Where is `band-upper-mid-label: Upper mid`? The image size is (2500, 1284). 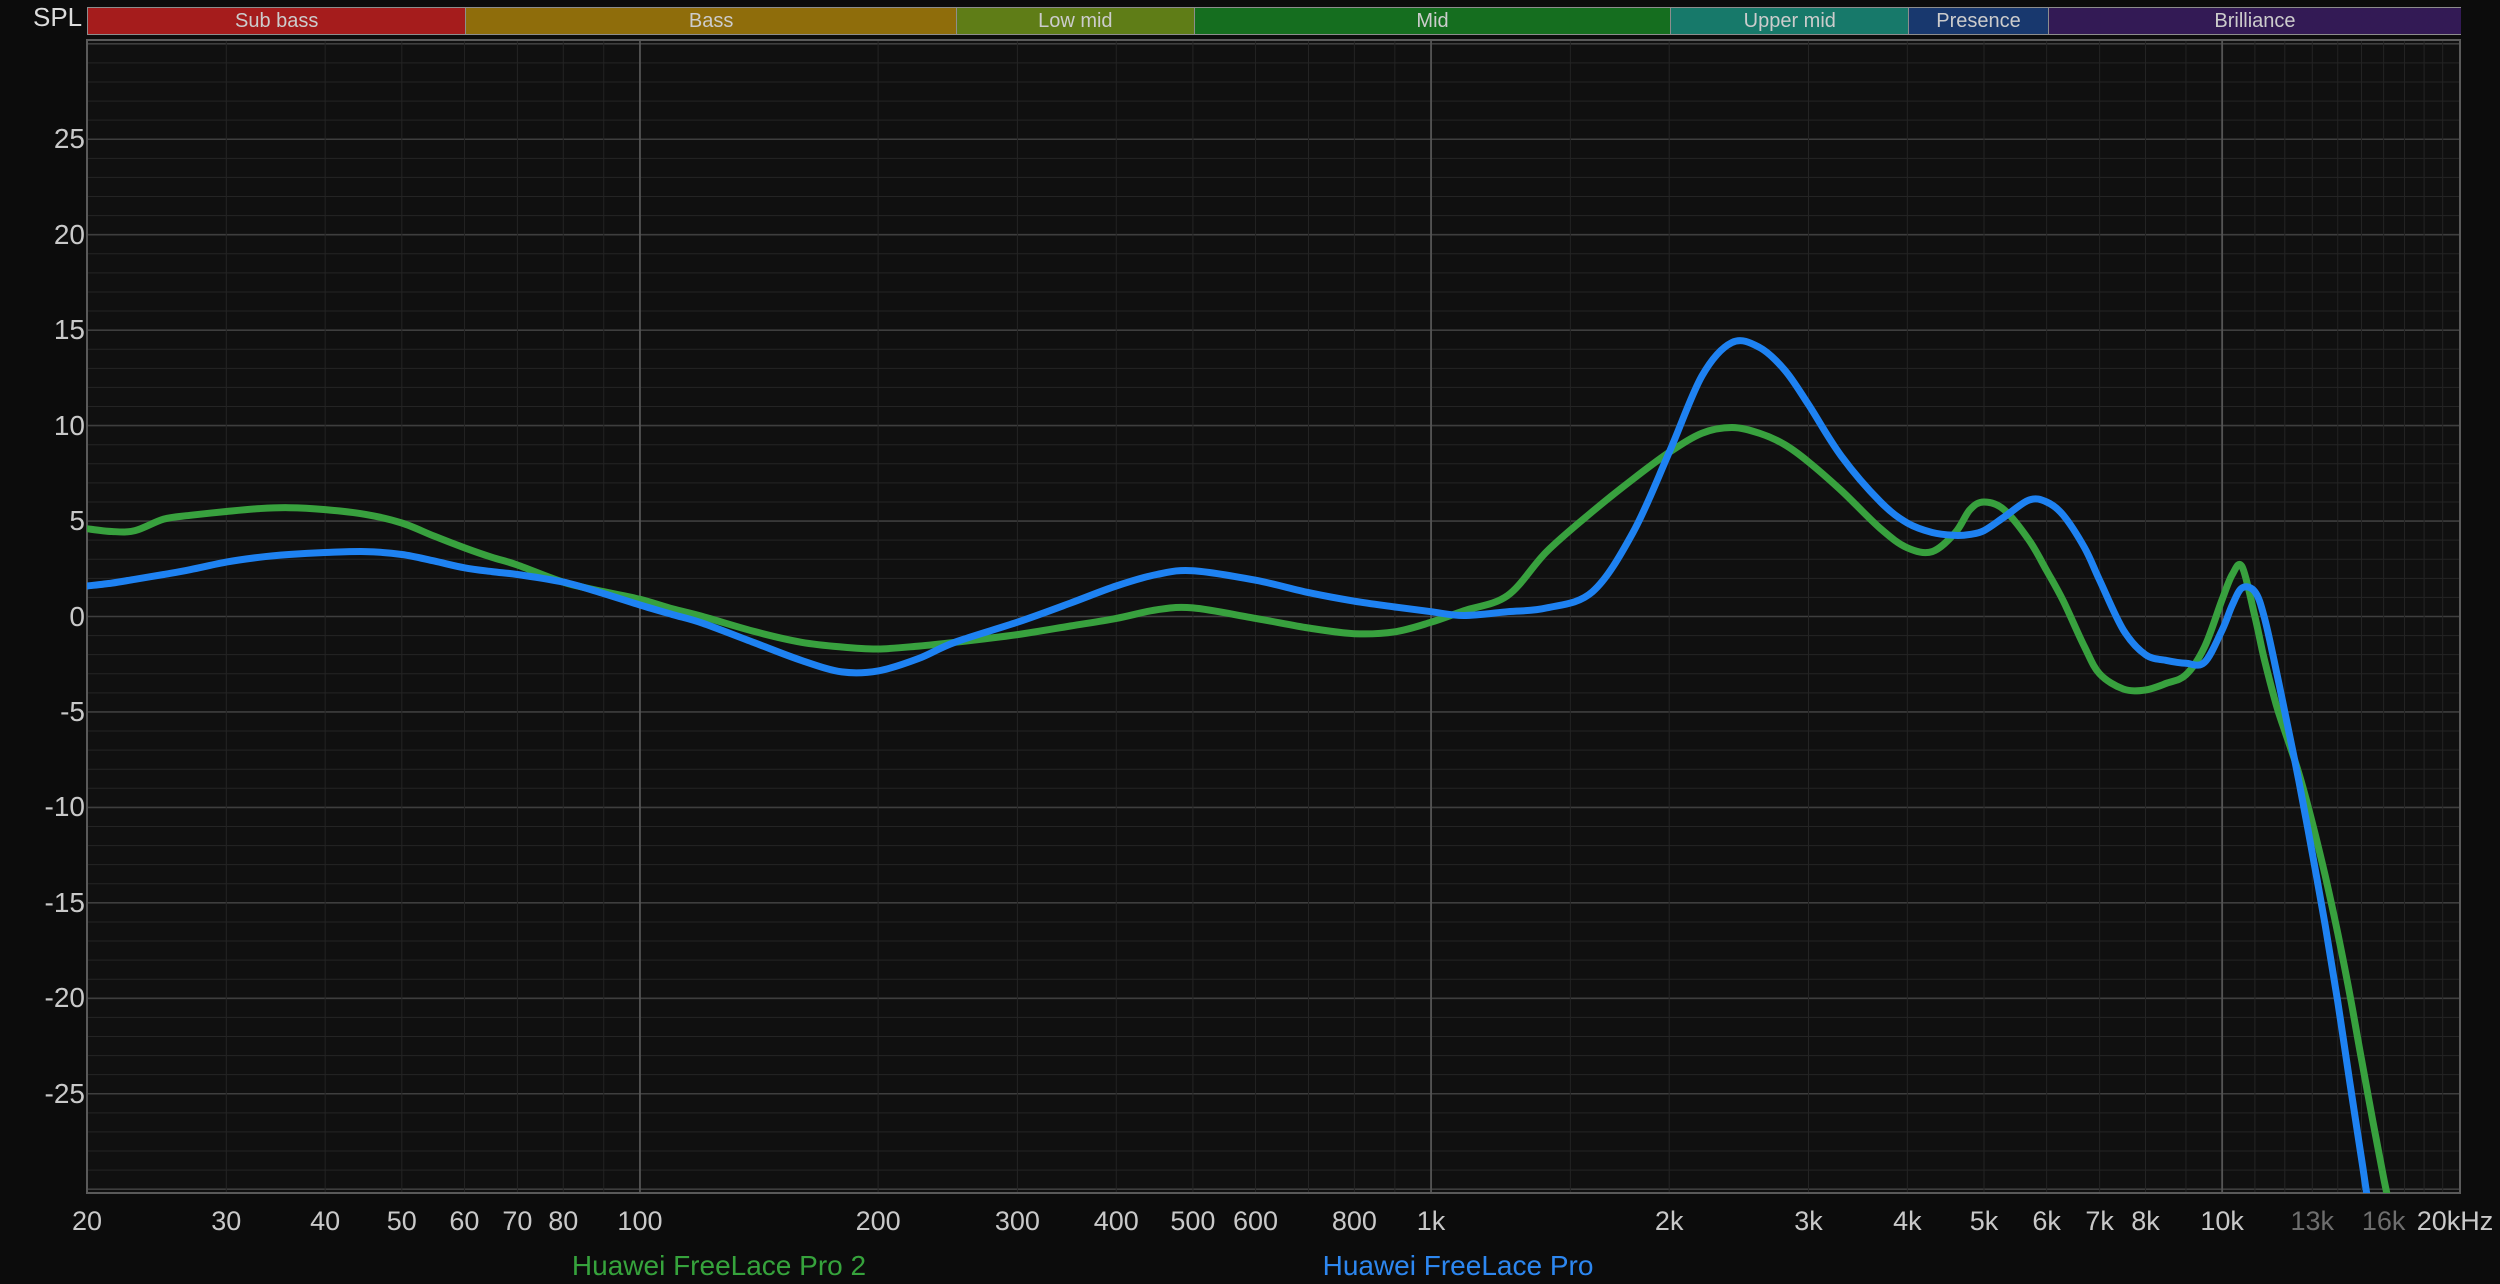
band-upper-mid-label: Upper mid is located at coordinates (1789, 20).